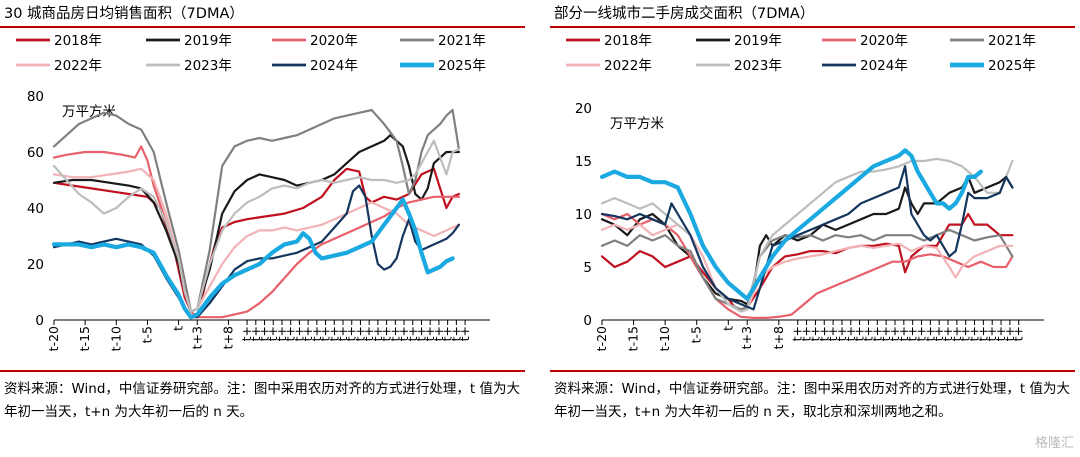 This screenshot has height=457, width=1080. Describe the element at coordinates (583, 162) in the screenshot. I see `right-ytick-3: 15` at that location.